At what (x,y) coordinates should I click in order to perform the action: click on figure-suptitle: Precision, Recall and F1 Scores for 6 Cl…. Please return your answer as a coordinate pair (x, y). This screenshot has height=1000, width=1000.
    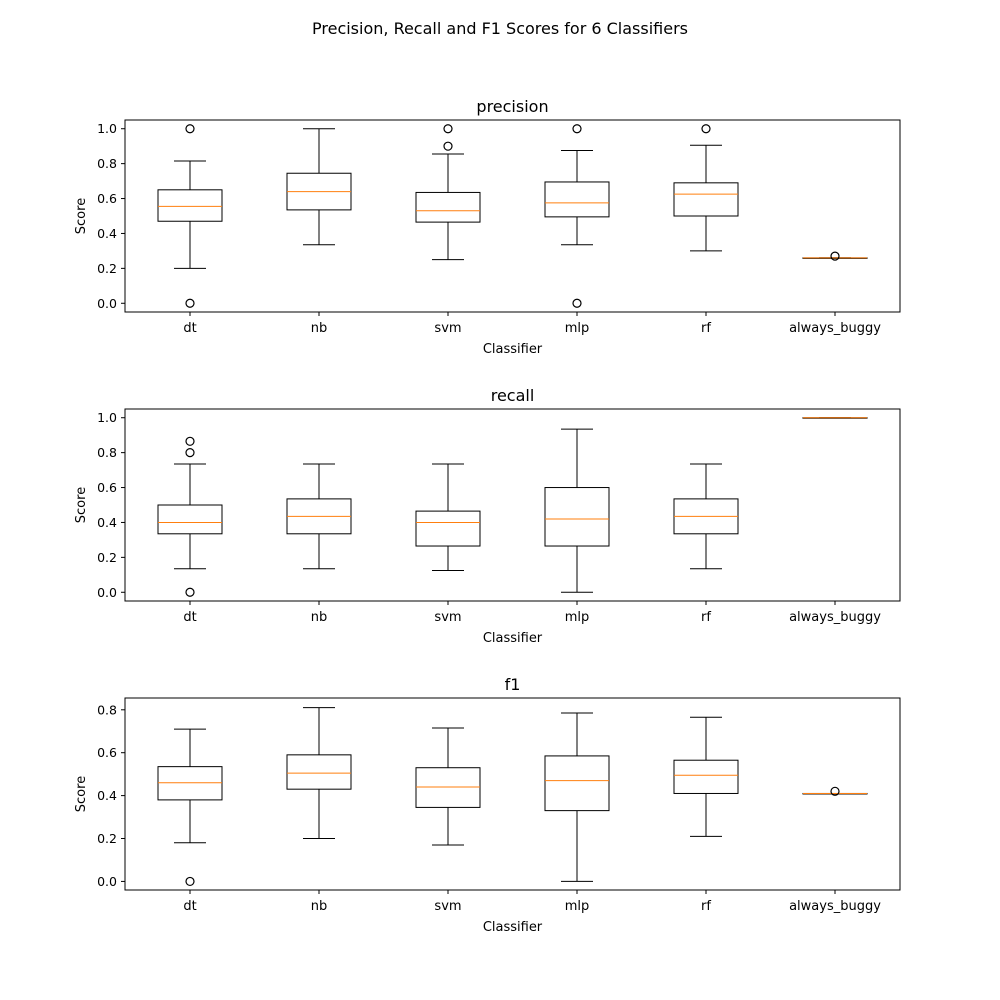
    Looking at the image, I should click on (500, 28).